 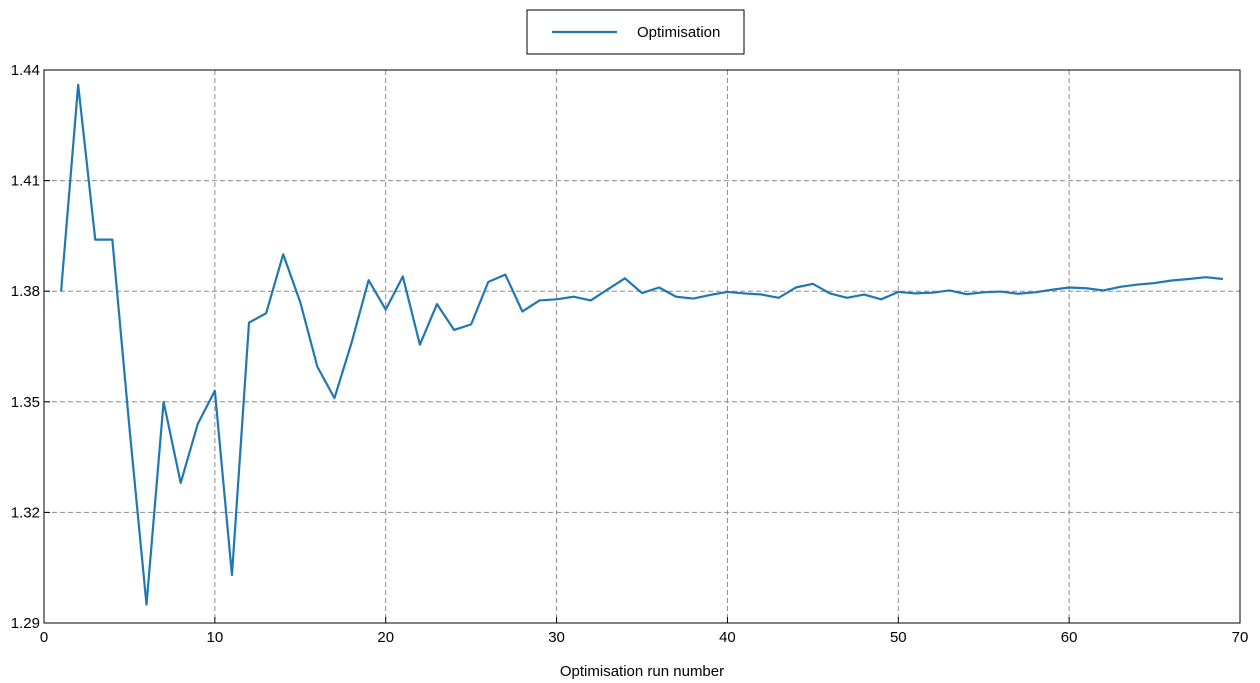 What do you see at coordinates (635, 32) in the screenshot?
I see `legend: Optimisation` at bounding box center [635, 32].